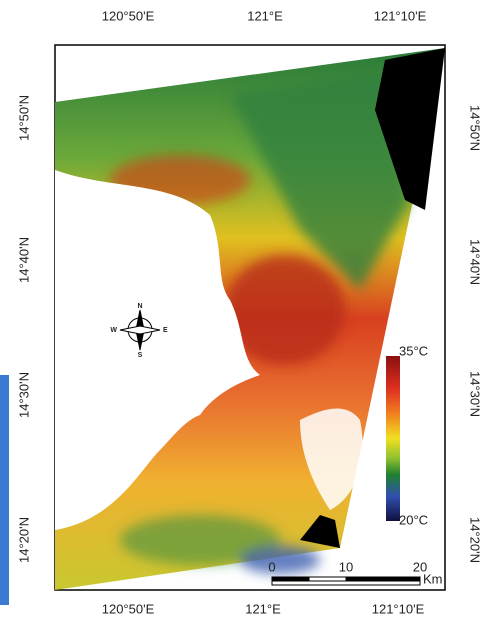 The image size is (491, 627). Describe the element at coordinates (23, 118) in the screenshot. I see `left-axis-label: 14°50'N` at that location.